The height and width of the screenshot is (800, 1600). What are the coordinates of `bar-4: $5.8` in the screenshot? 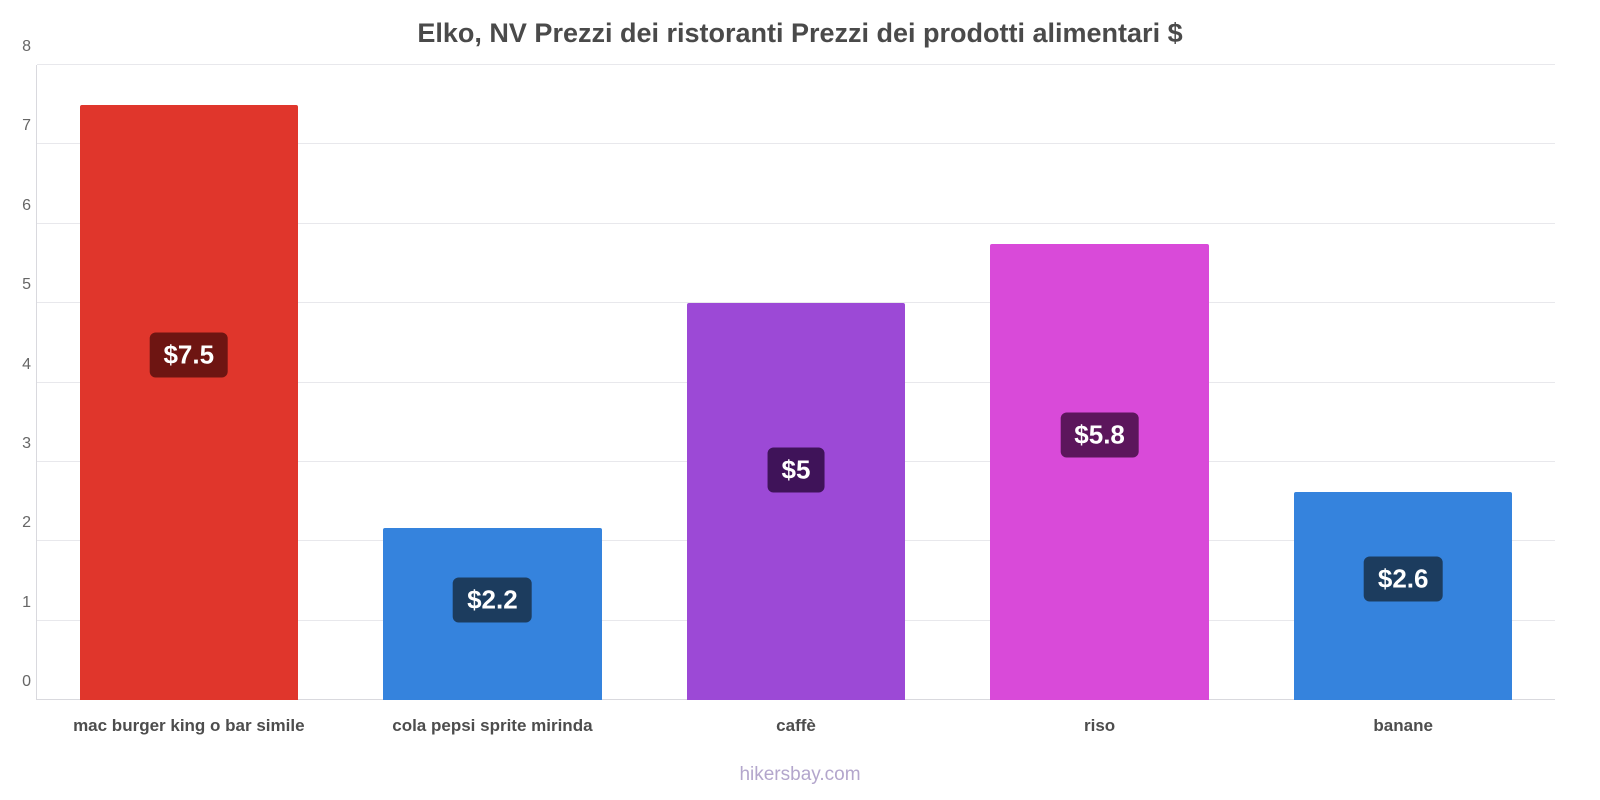 It's located at (1099, 471).